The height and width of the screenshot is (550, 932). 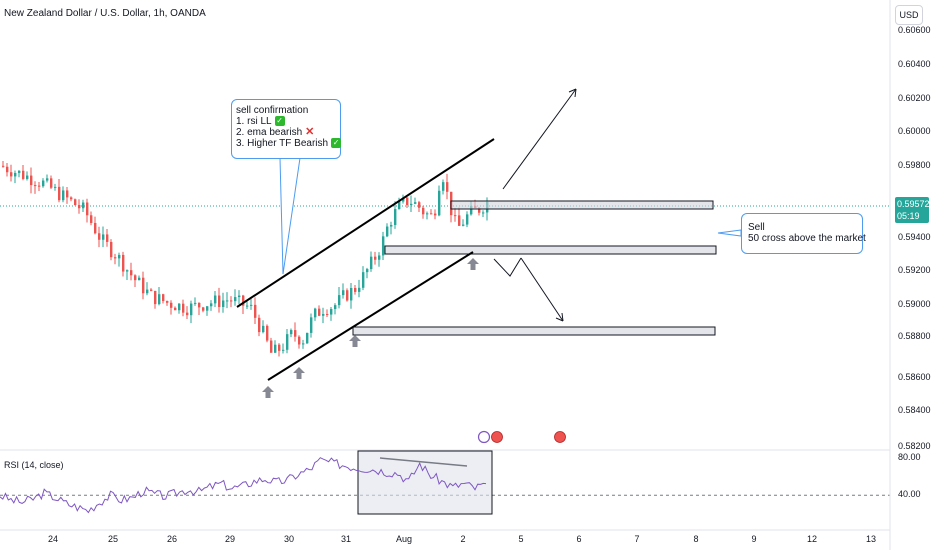 What do you see at coordinates (914, 237) in the screenshot?
I see `price-tick-label: 0.59400` at bounding box center [914, 237].